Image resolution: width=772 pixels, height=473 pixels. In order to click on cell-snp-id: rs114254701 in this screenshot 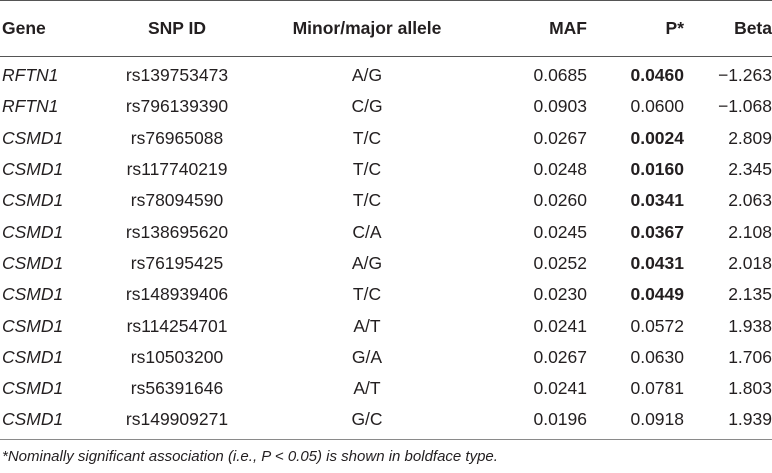, I will do `click(177, 325)`.